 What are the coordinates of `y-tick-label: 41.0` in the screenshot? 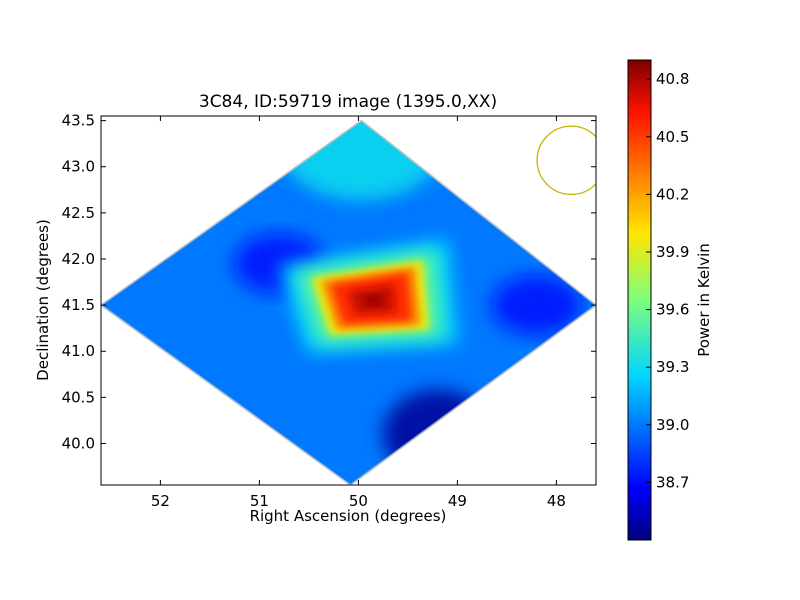 It's located at (78, 351).